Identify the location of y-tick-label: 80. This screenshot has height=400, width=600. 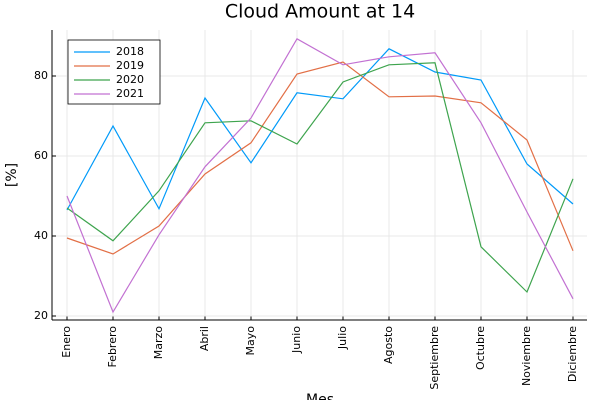
(41, 75).